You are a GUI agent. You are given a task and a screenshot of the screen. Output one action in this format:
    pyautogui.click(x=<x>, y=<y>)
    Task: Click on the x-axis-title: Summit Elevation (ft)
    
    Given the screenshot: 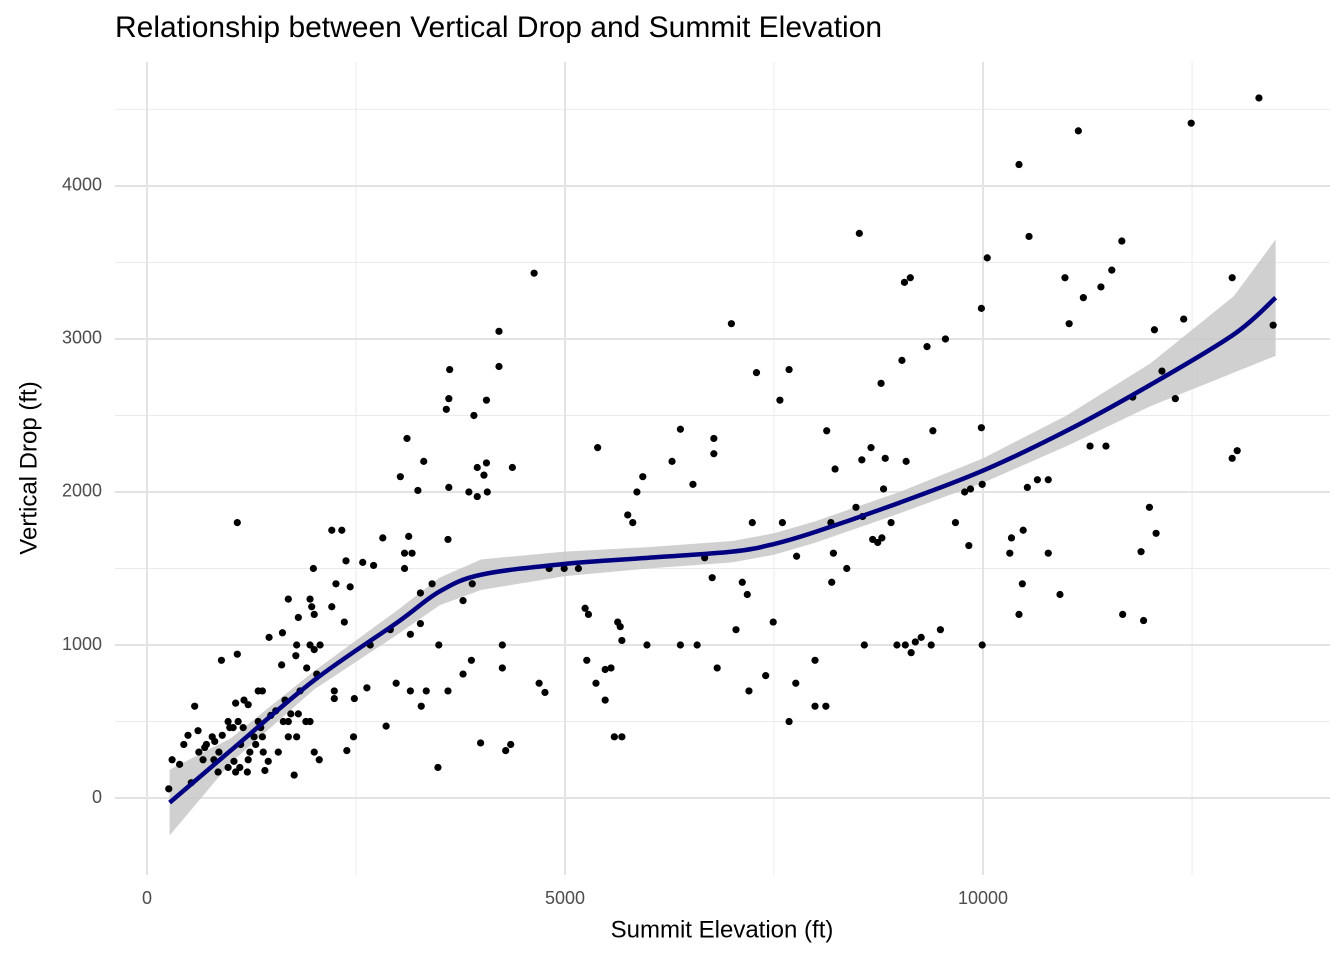 What is the action you would take?
    pyautogui.click(x=722, y=929)
    